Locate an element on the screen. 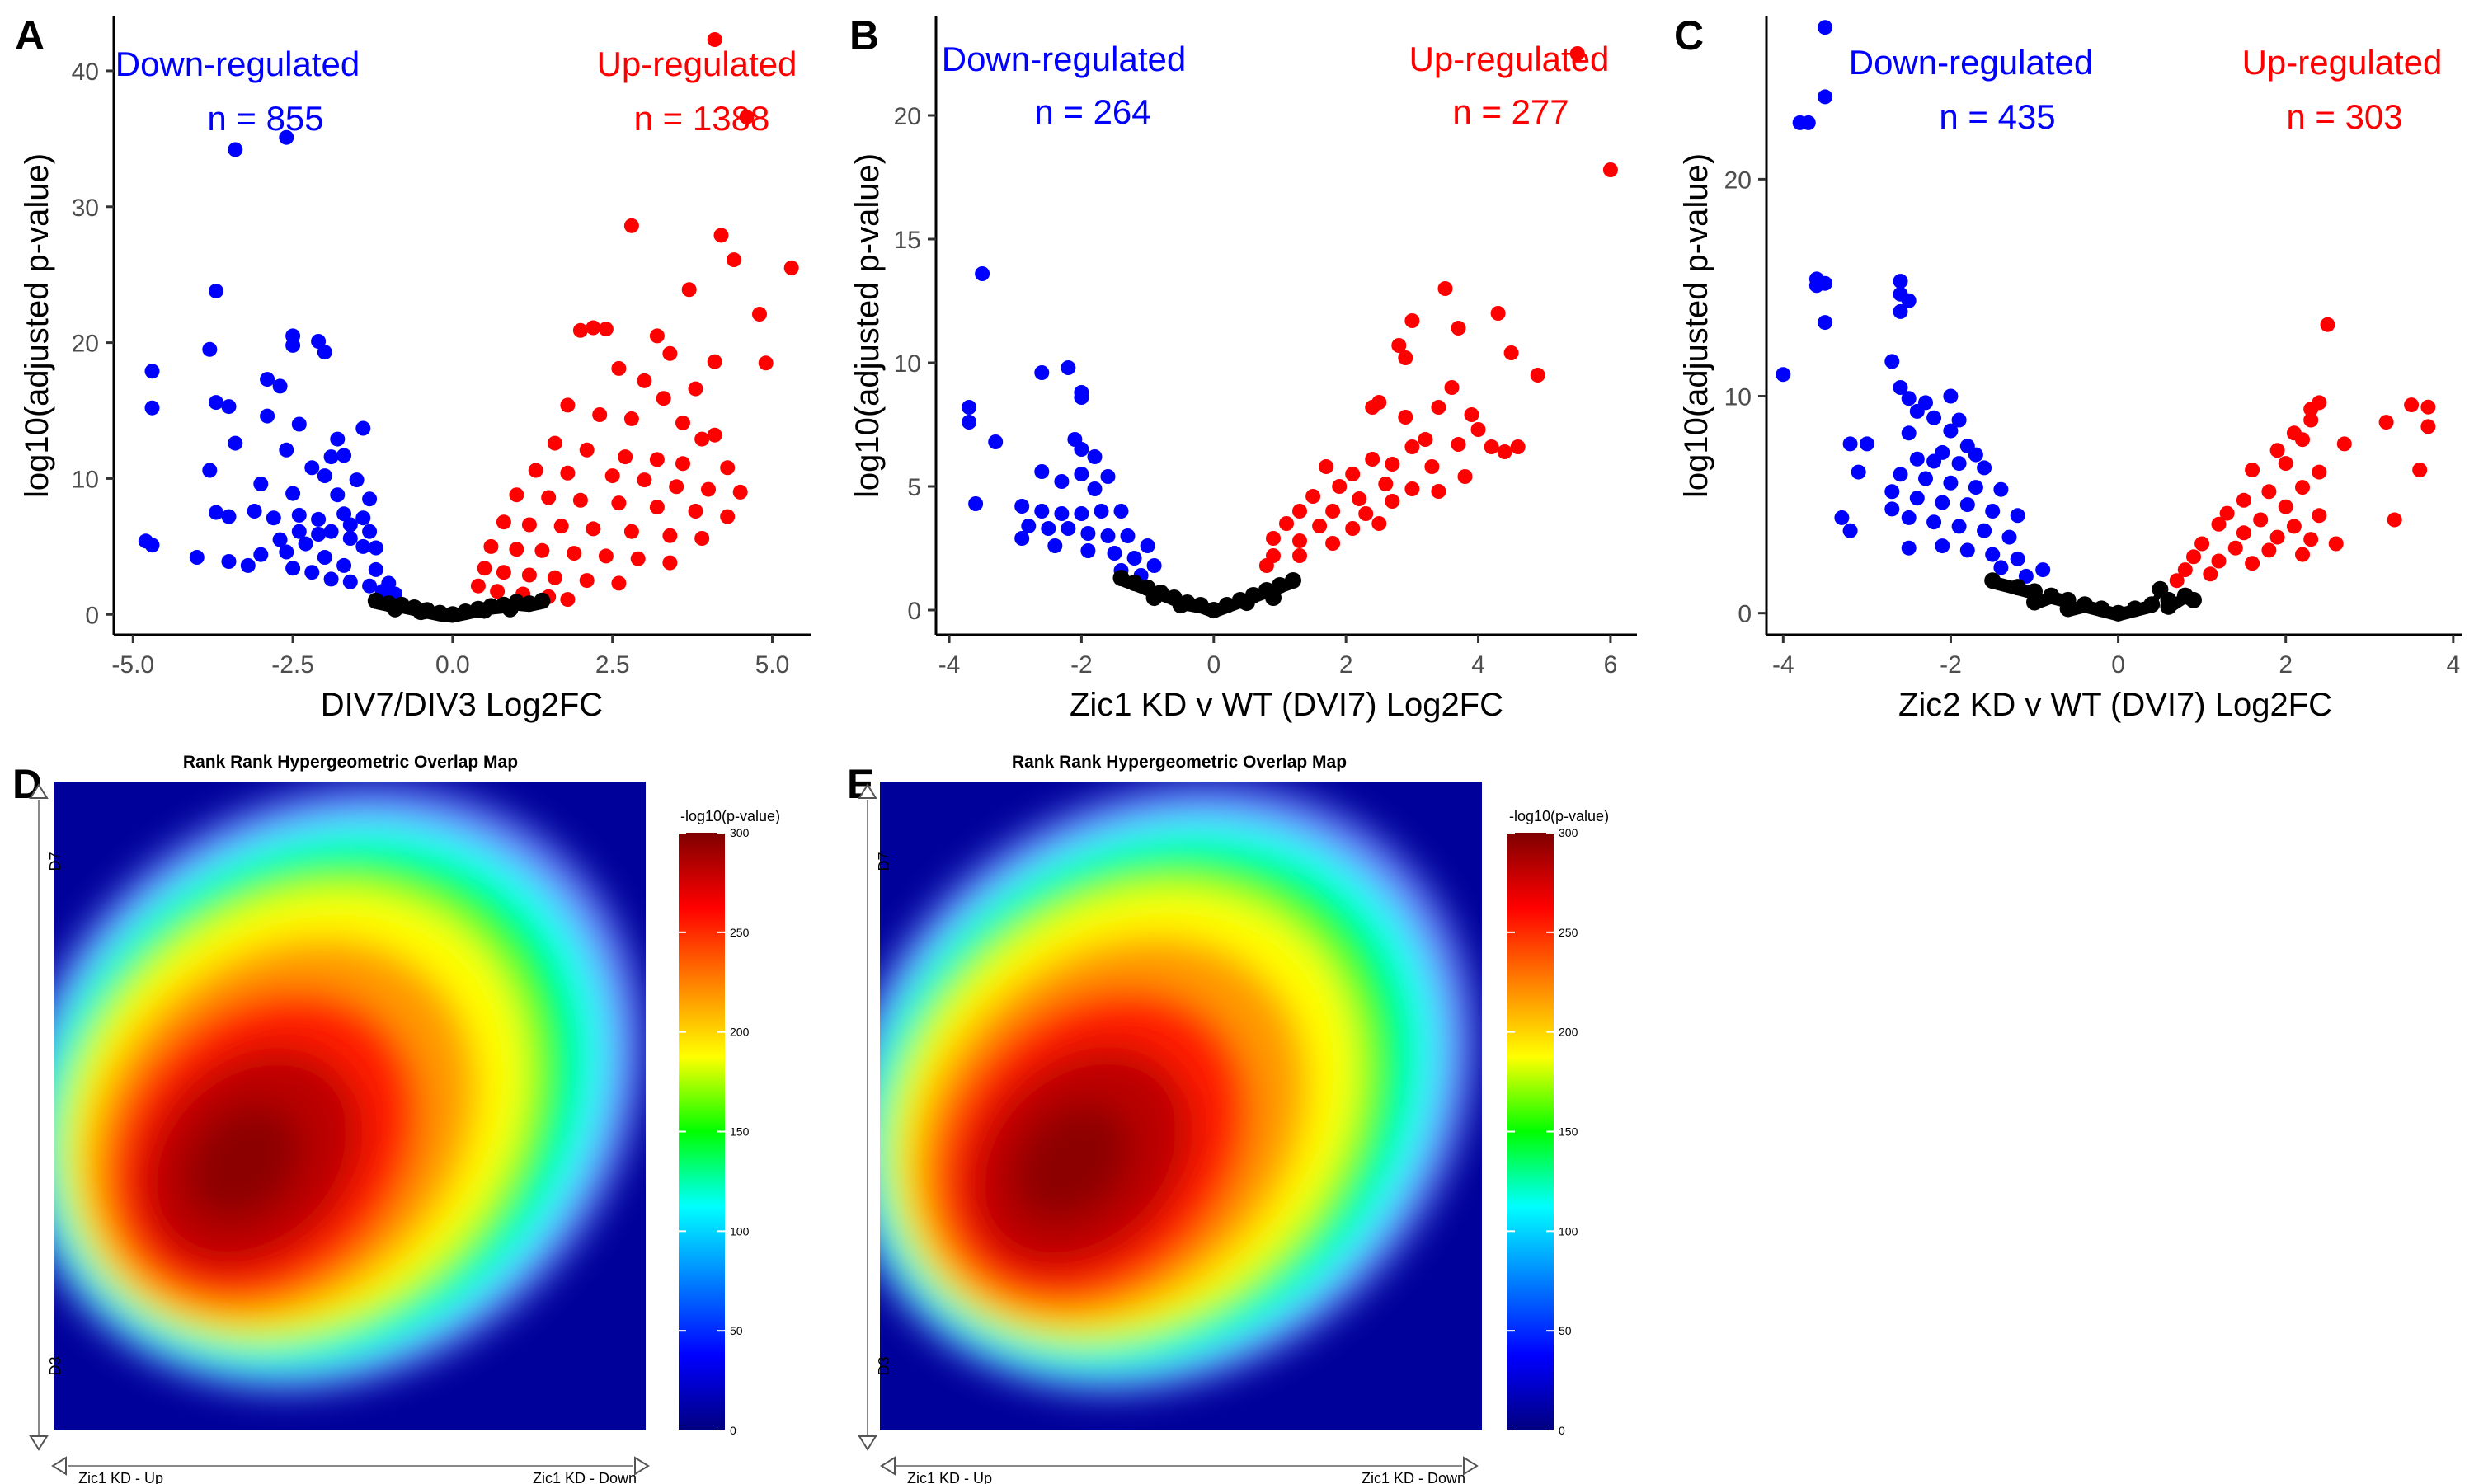  colorbar-tick-label: 100 is located at coordinates (740, 1230).